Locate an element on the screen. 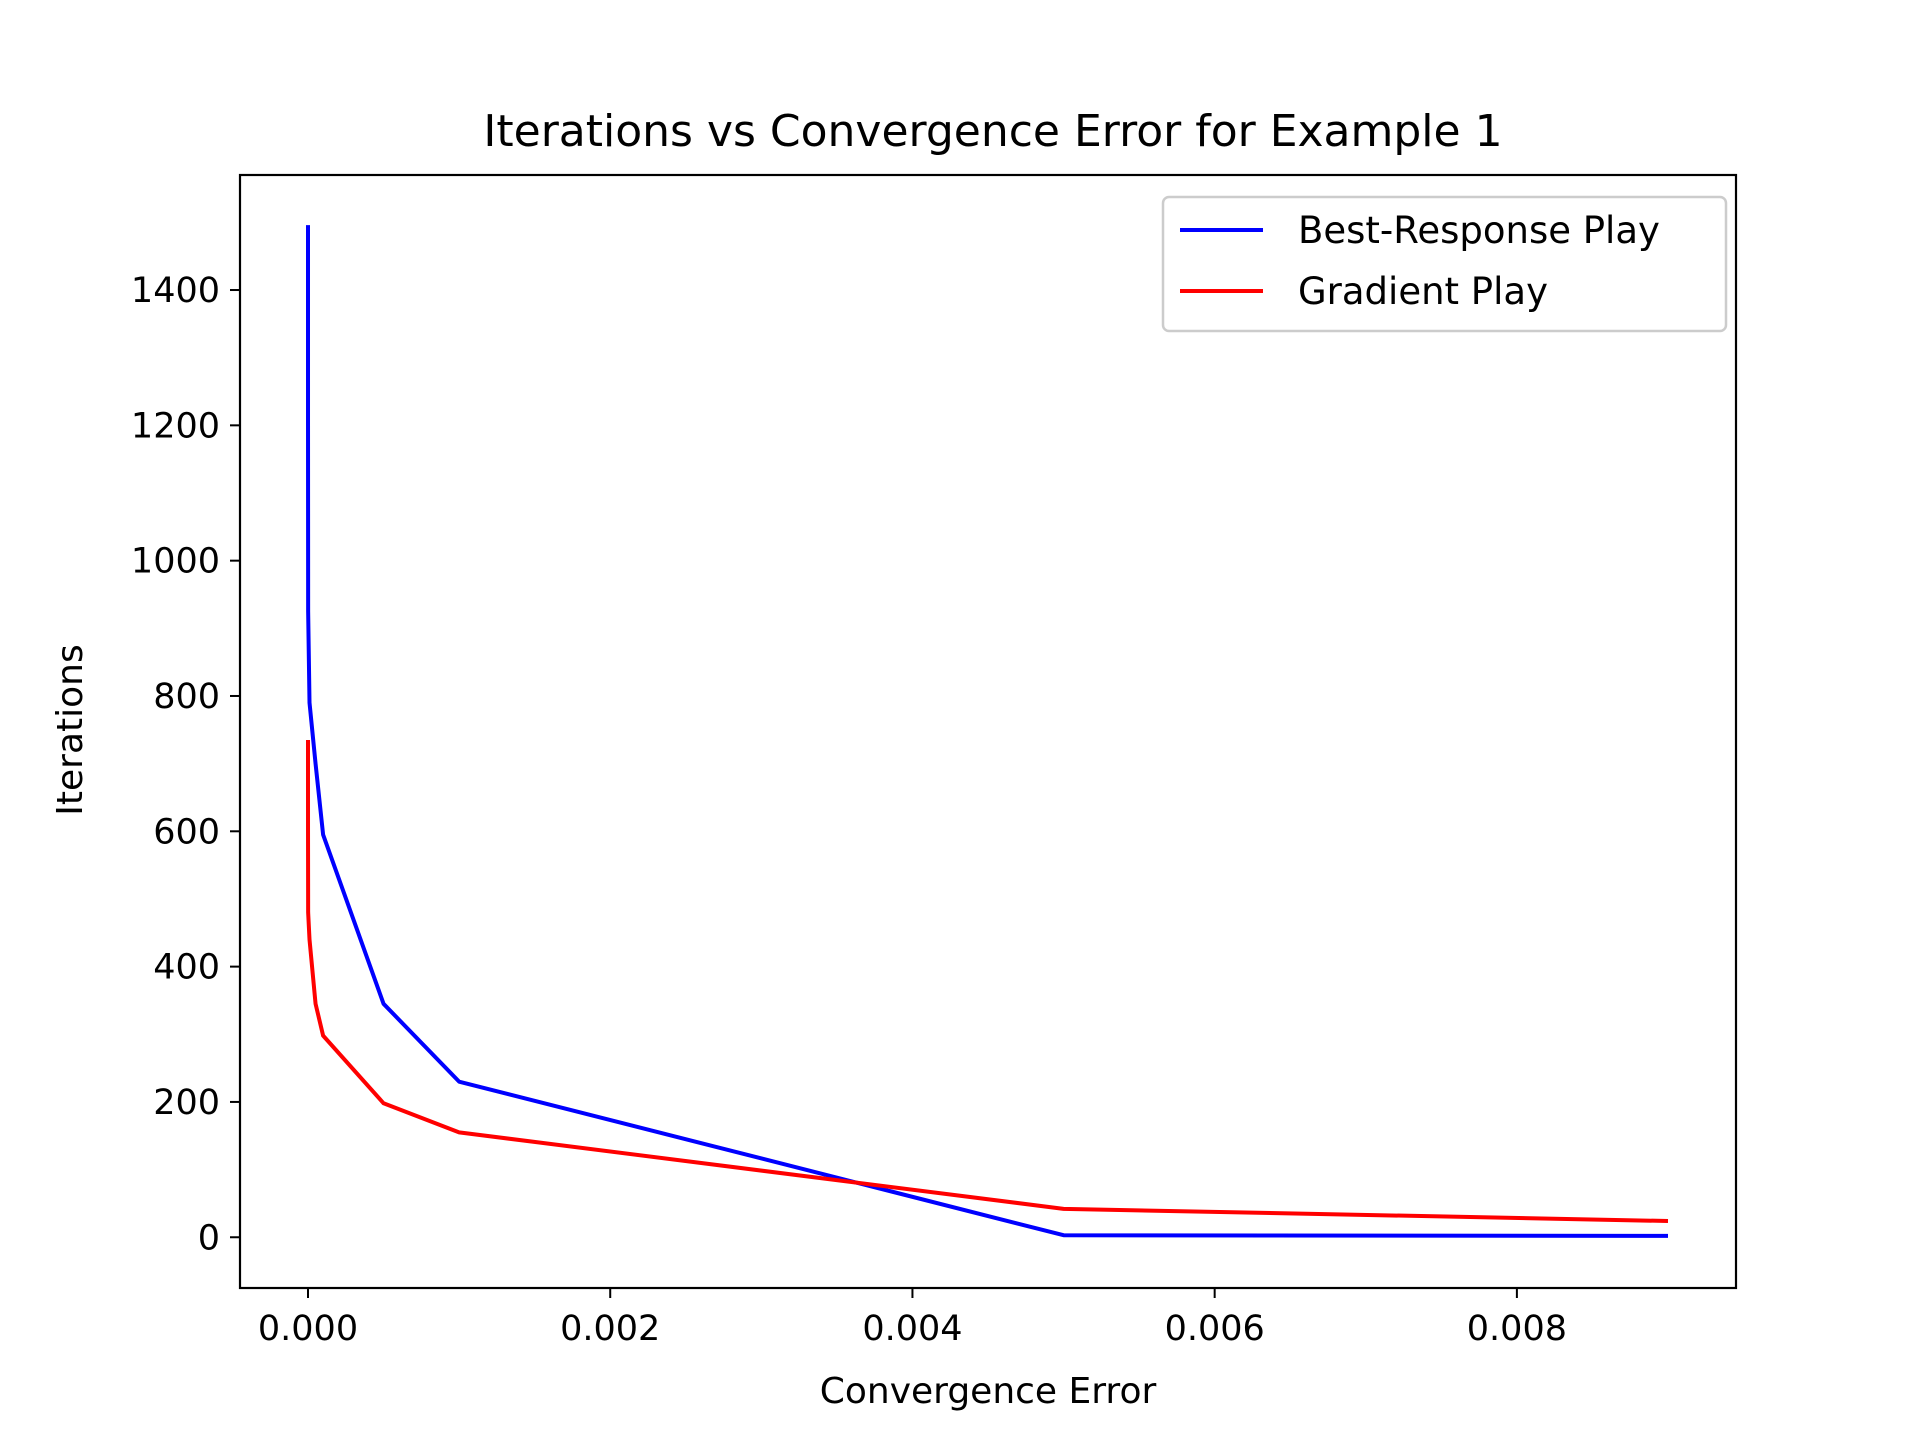 The width and height of the screenshot is (1920, 1440). legend: Best-Response Play Gradient Play is located at coordinates (1444, 264).